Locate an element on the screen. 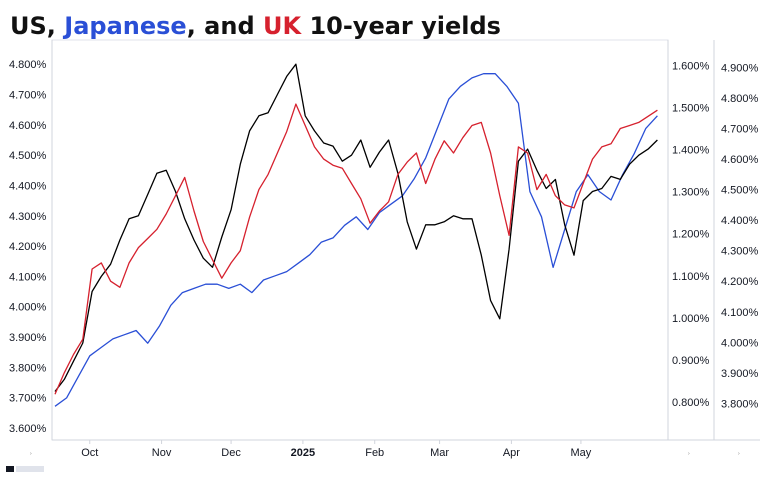 The height and width of the screenshot is (480, 769). left-tick-label: 4.700% is located at coordinates (28, 96).